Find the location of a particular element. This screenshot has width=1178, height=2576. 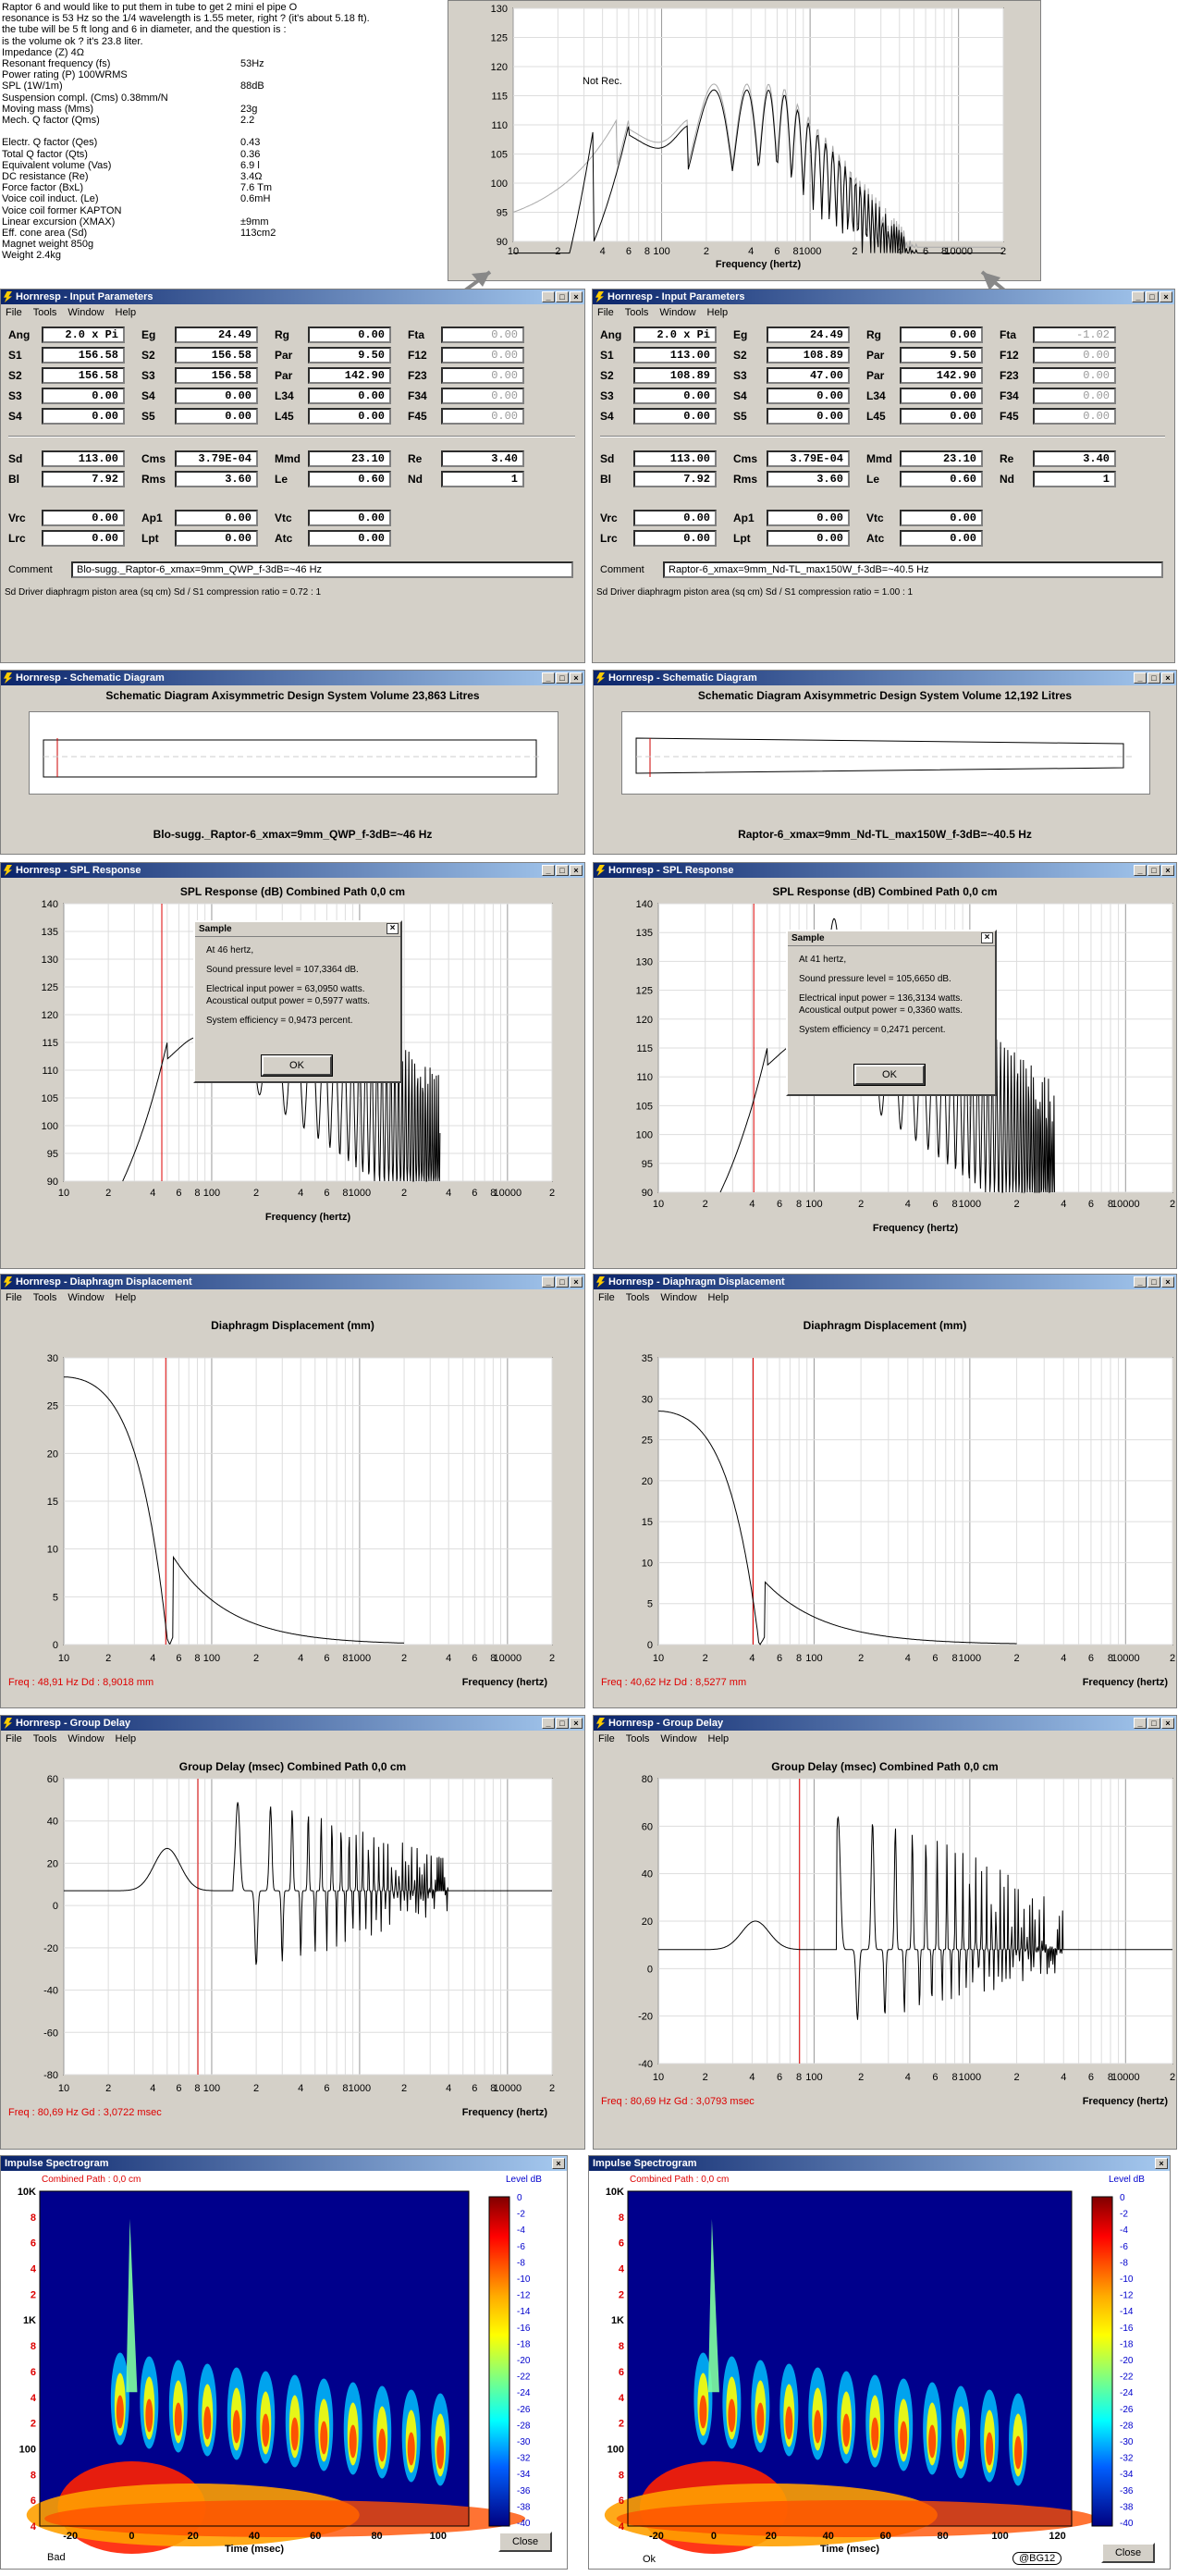

param-input: 3.60 is located at coordinates (216, 479).